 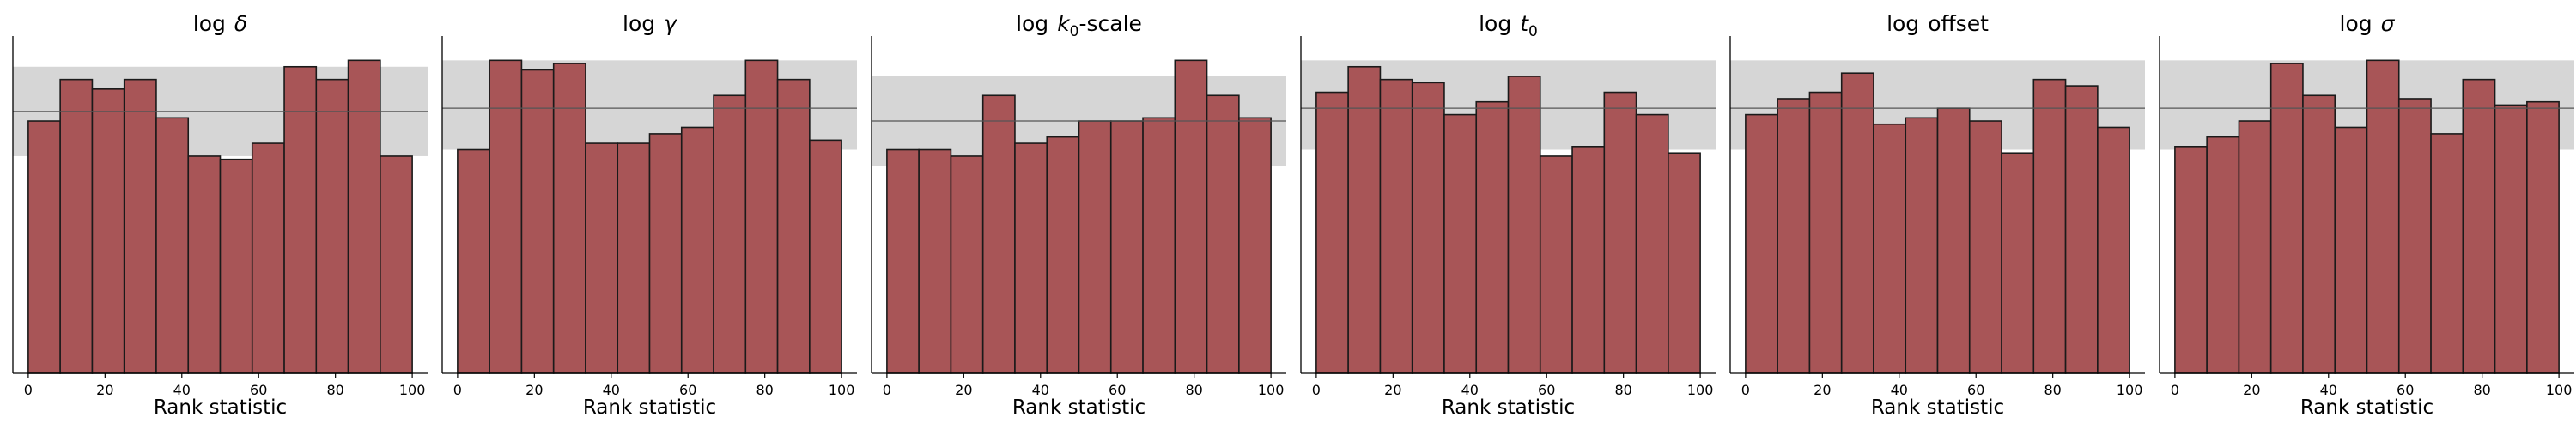 I want to click on title-rest: offset, so click(x=1959, y=23).